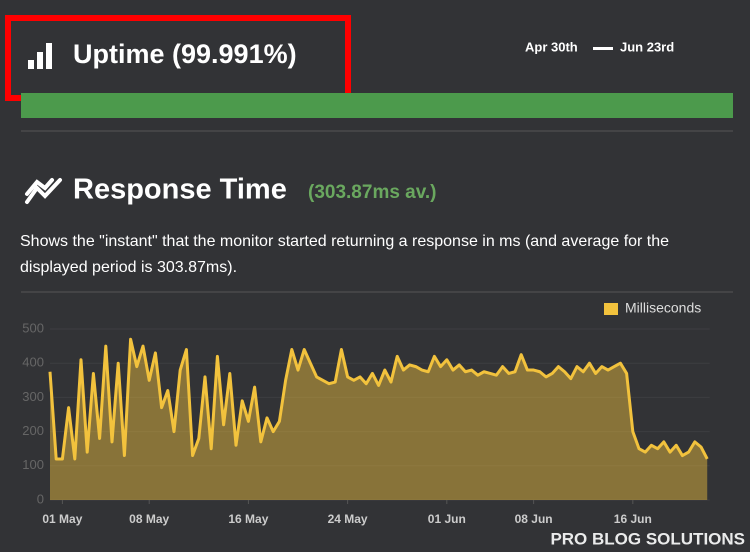 The image size is (750, 552). Describe the element at coordinates (663, 308) in the screenshot. I see `legend-label: Milliseconds` at that location.